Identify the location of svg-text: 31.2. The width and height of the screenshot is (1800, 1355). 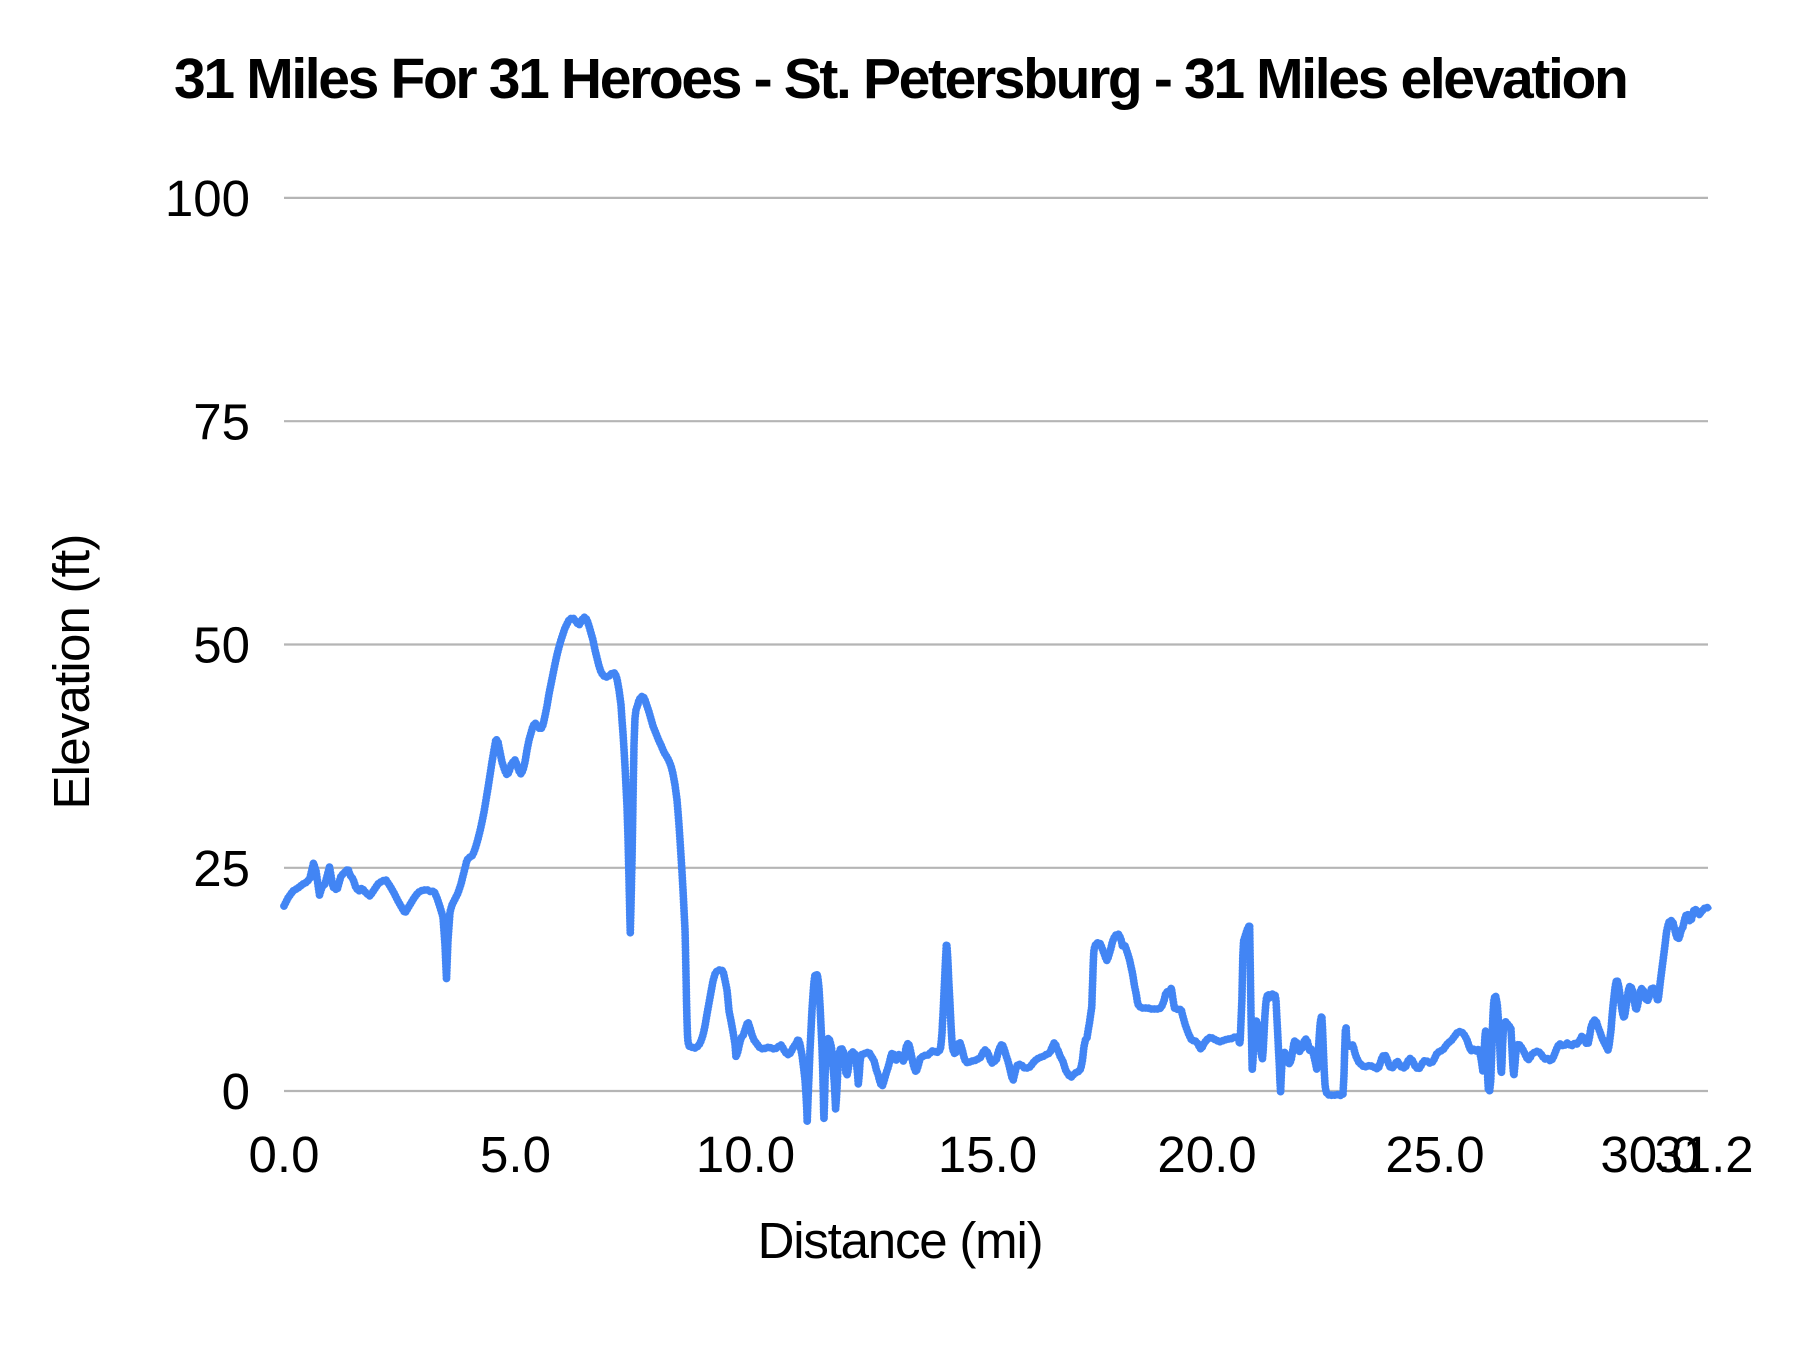
(1703, 1154).